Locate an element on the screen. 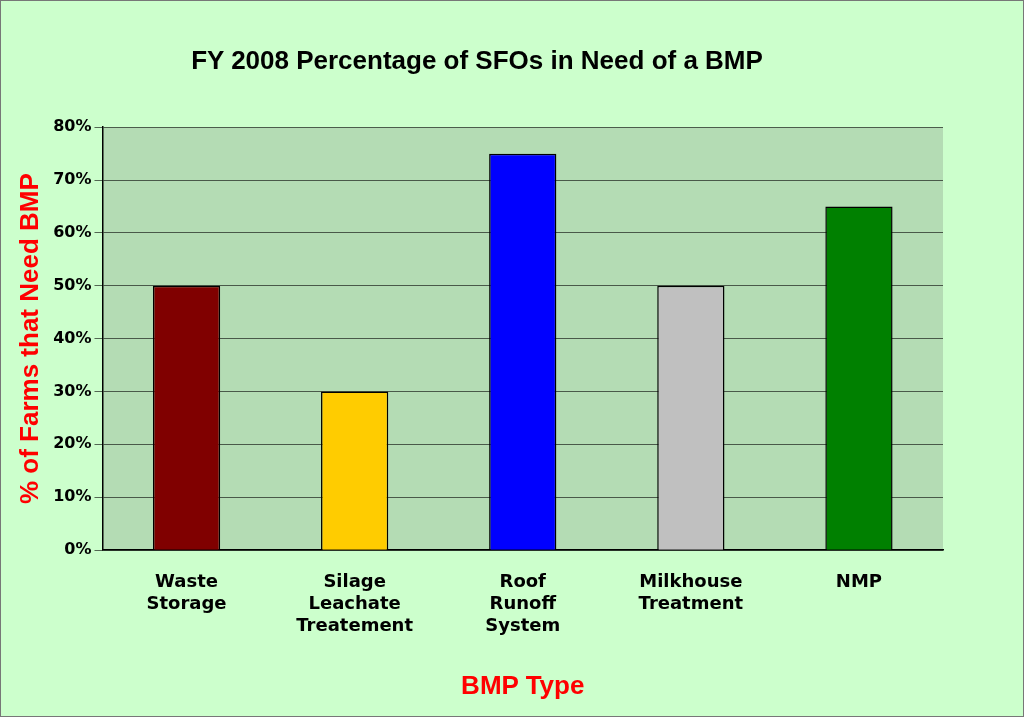  y-tick-label: 80% is located at coordinates (72, 126).